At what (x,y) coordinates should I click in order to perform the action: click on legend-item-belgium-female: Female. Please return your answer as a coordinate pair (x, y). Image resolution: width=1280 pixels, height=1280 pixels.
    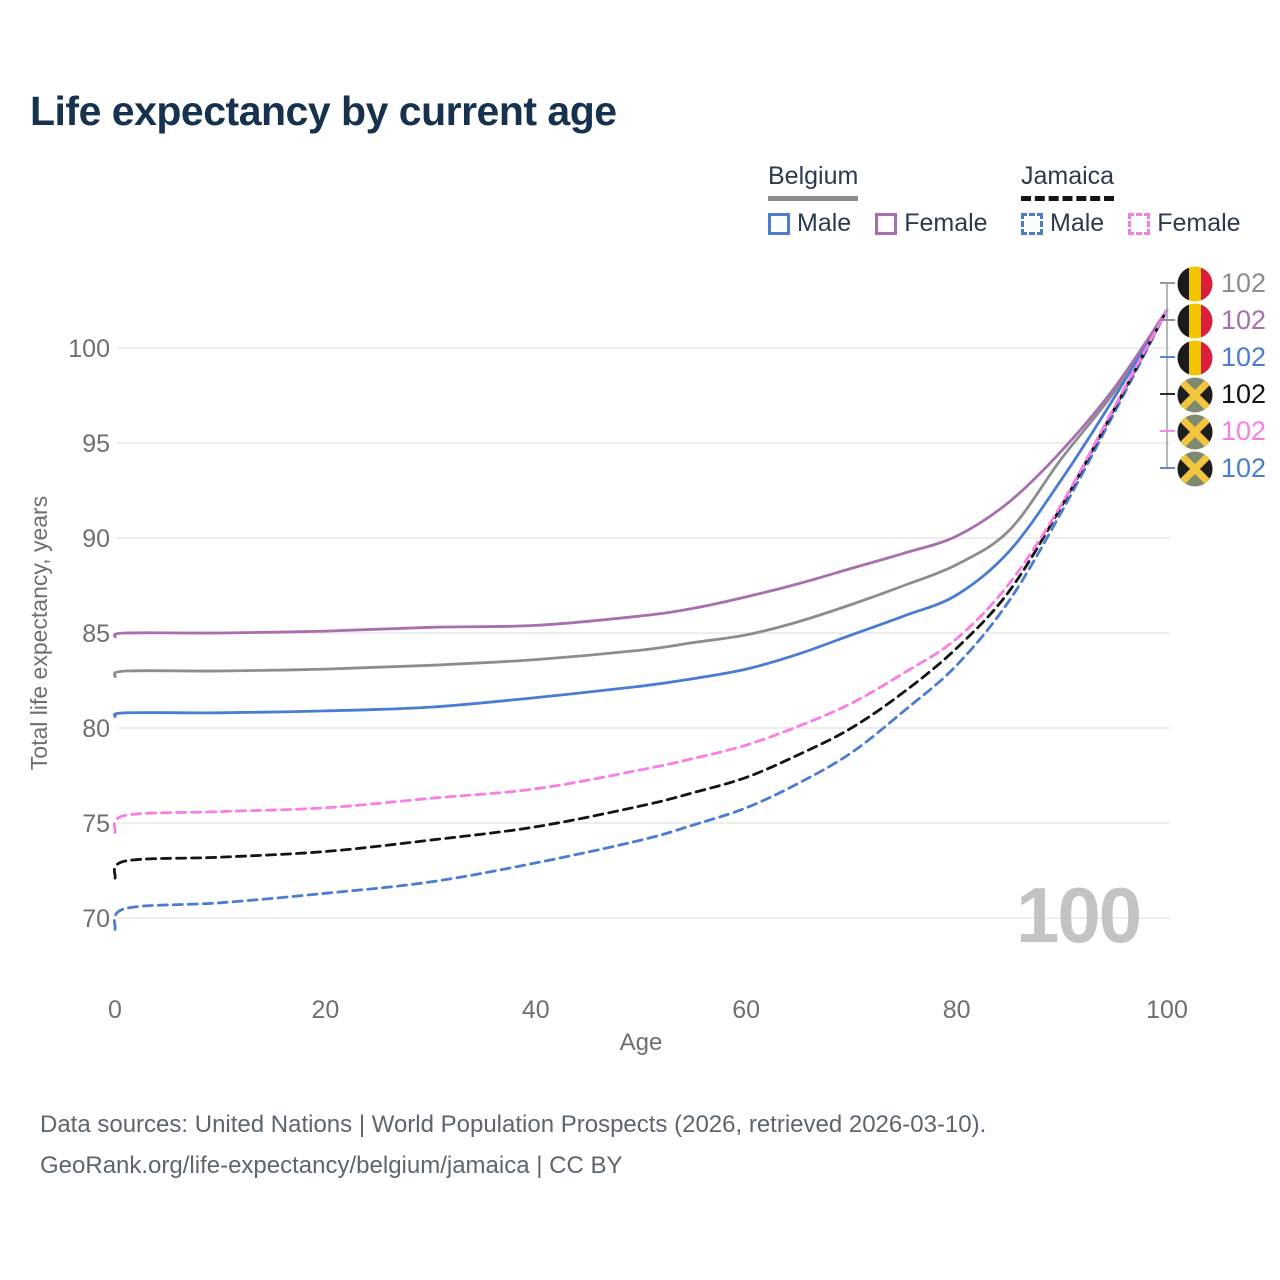
    Looking at the image, I should click on (931, 223).